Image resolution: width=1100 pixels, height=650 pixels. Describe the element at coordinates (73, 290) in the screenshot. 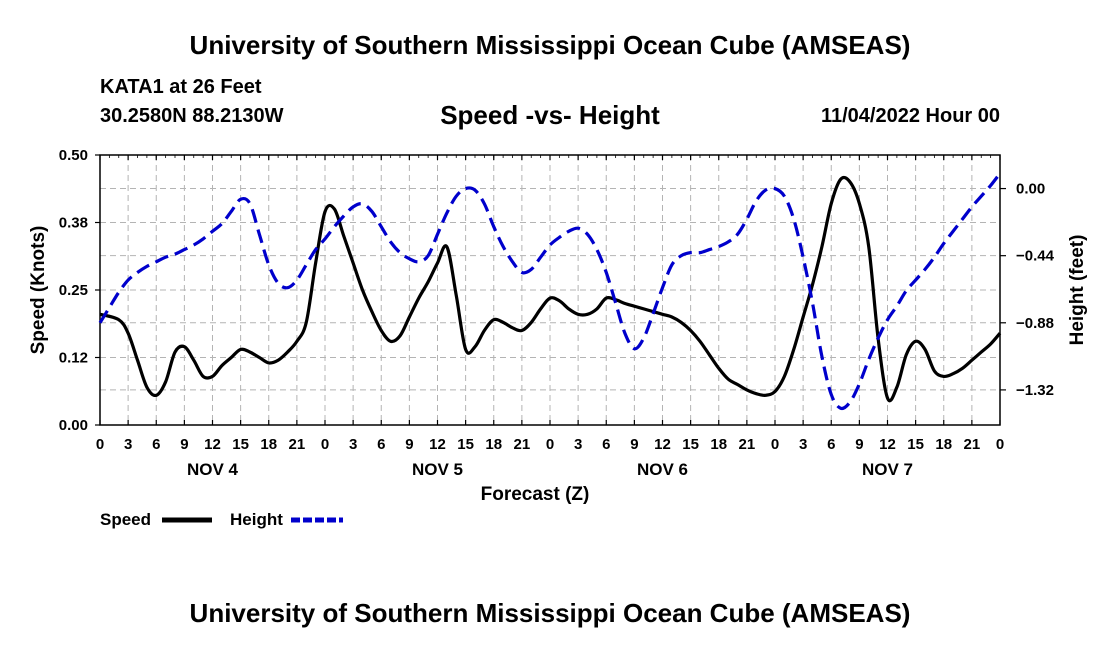

I see `y-left-tick-label: 0.25` at that location.